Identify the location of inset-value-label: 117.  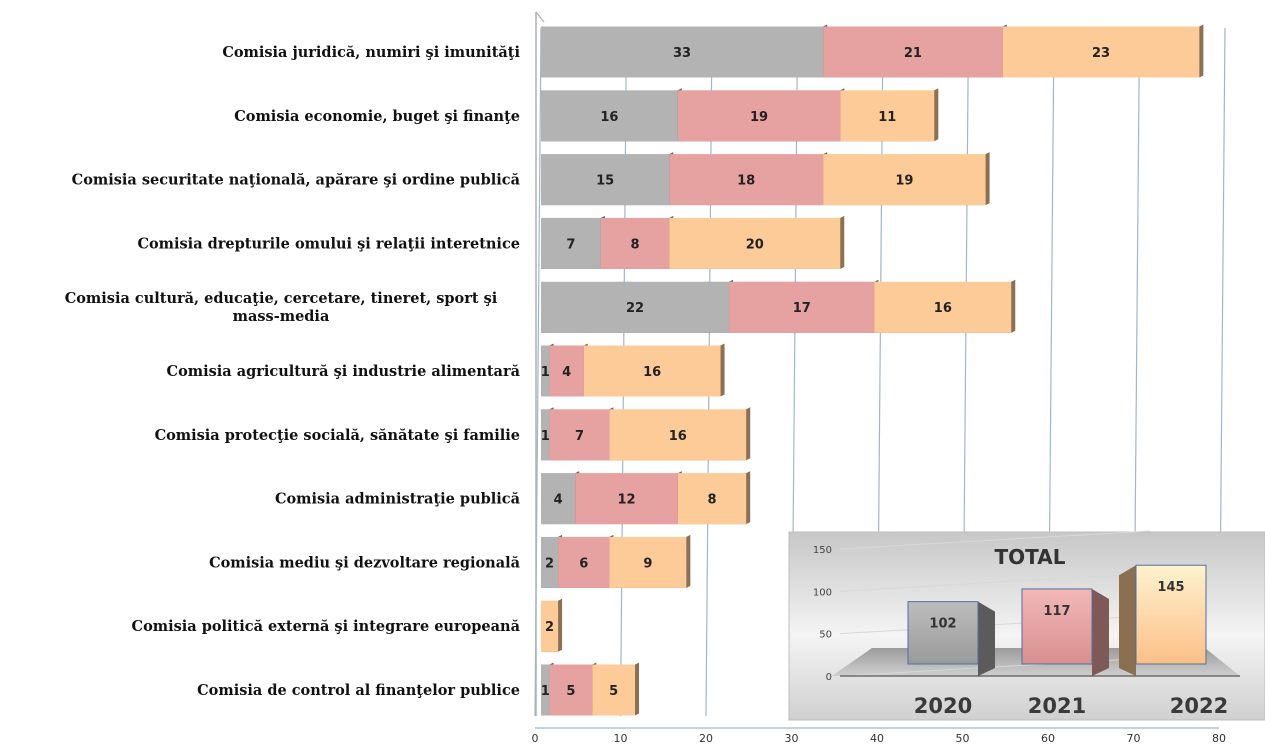
(1056, 611).